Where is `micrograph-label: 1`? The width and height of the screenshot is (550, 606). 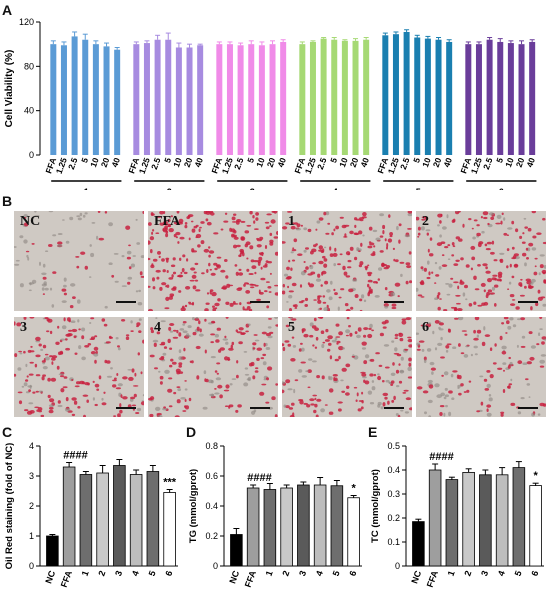 micrograph-label: 1 is located at coordinates (291, 221).